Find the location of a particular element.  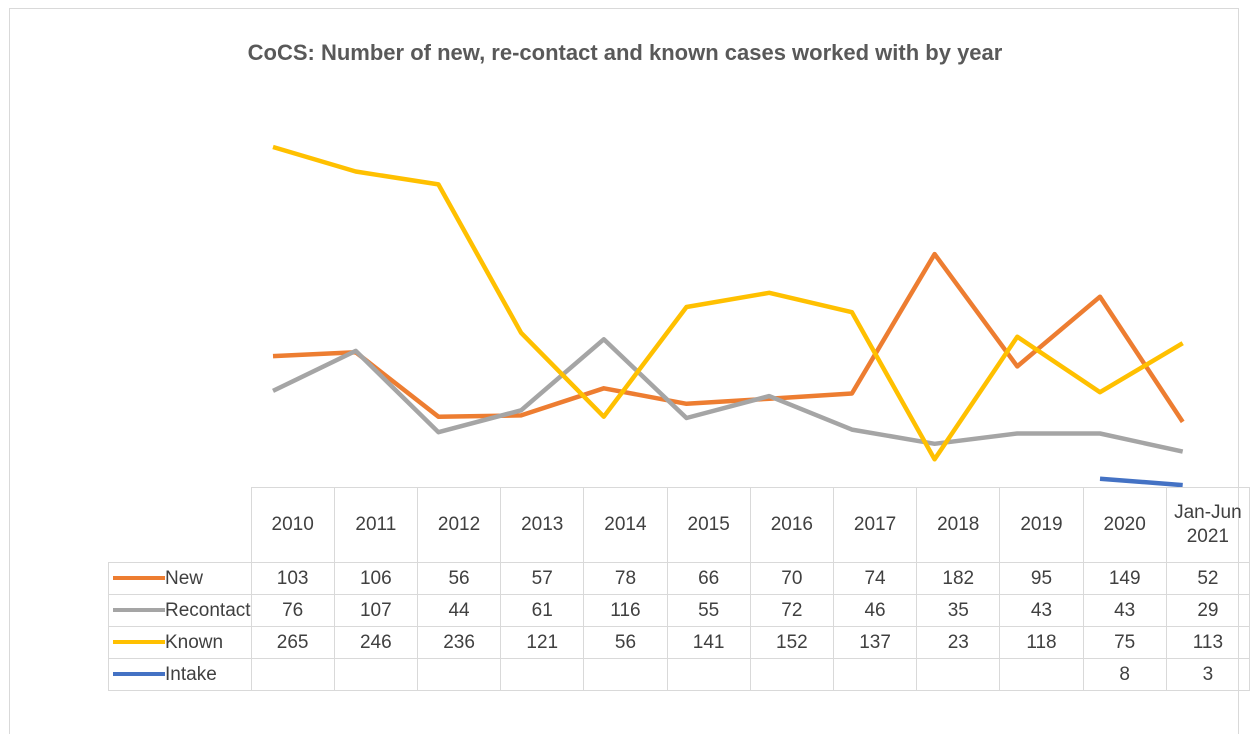

series-row: New 103 106 56 57 78 66 70 74 182 95 149 52 is located at coordinates (679, 578).